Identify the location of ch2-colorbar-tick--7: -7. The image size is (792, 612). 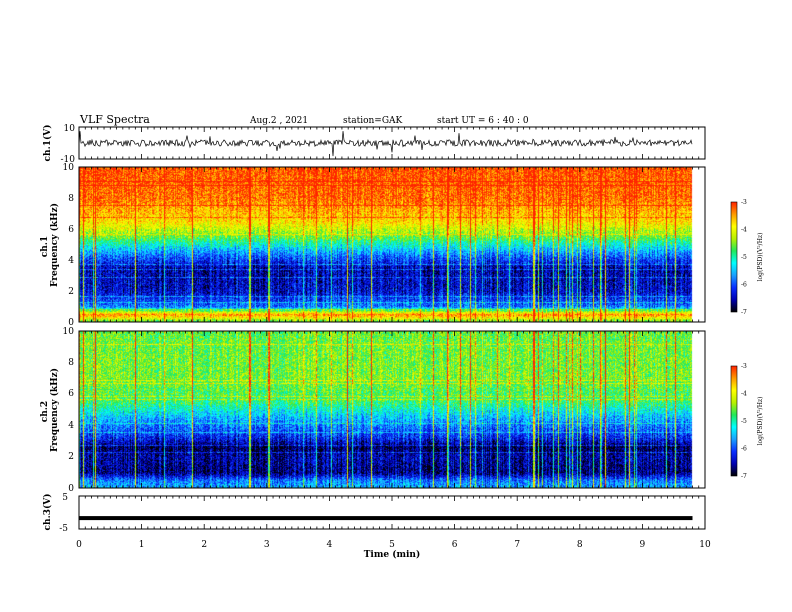
(744, 476).